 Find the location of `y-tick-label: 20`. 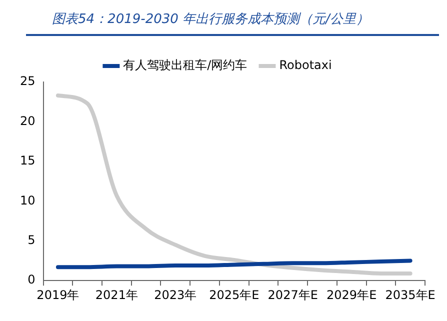

y-tick-label: 20 is located at coordinates (28, 121).